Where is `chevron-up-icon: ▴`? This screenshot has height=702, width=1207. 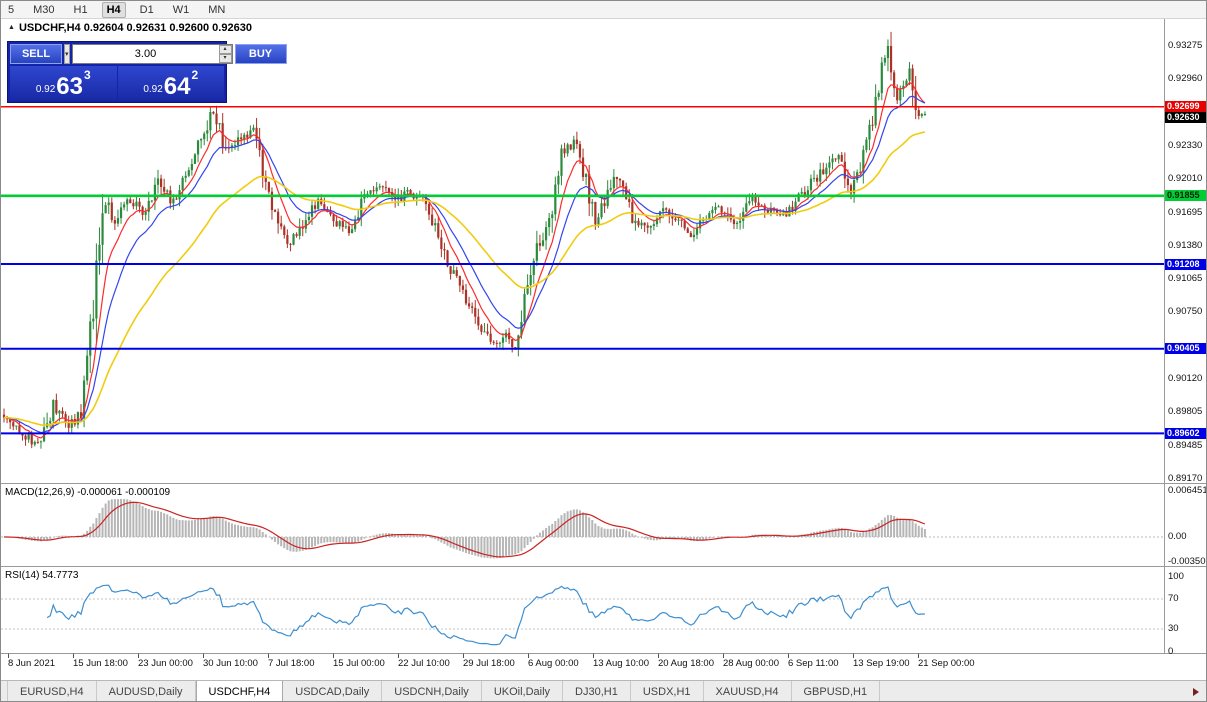 chevron-up-icon: ▴ is located at coordinates (225, 49).